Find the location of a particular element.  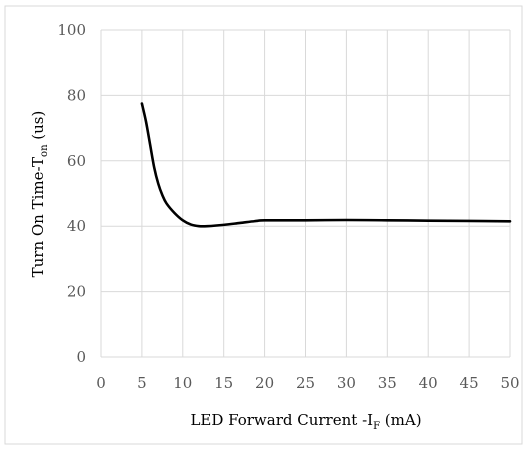

x-tick-label-7: 35 is located at coordinates (387, 383).